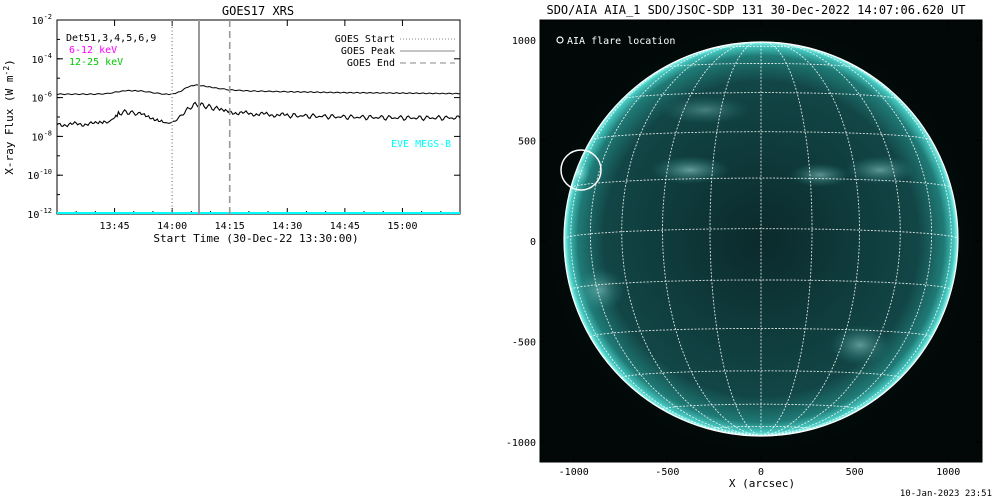  What do you see at coordinates (45, 172) in the screenshot?
I see `y-tick-exponent: -10` at bounding box center [45, 172].